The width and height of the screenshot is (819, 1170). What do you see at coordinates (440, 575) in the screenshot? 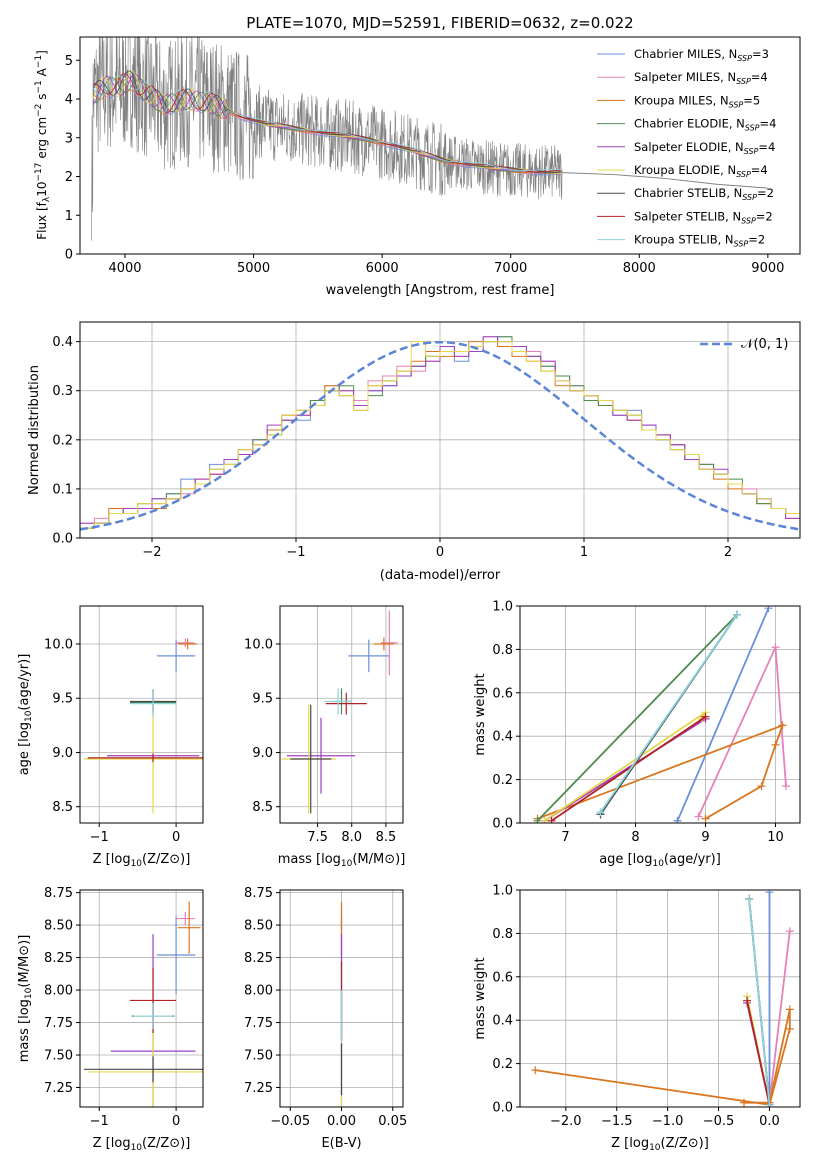
I see `x-axis-label: (data-model)/error` at bounding box center [440, 575].